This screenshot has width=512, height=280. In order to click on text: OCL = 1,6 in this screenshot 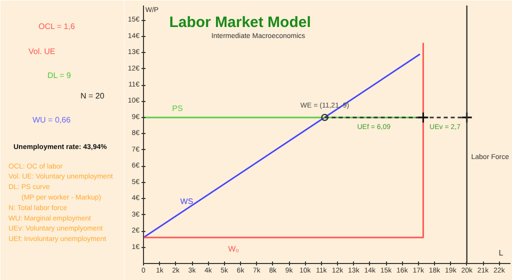, I will do `click(57, 27)`.